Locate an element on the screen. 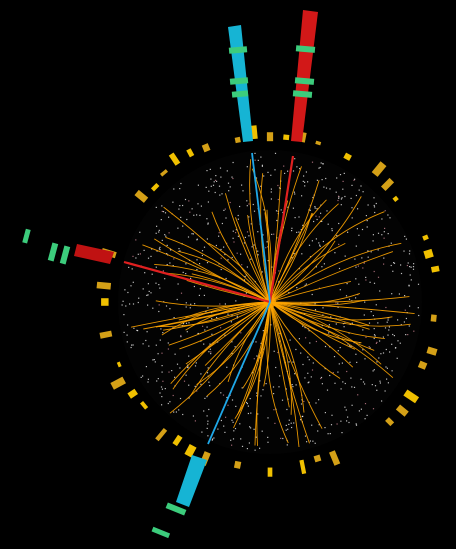  cyan-track-top is located at coordinates (261, 227).